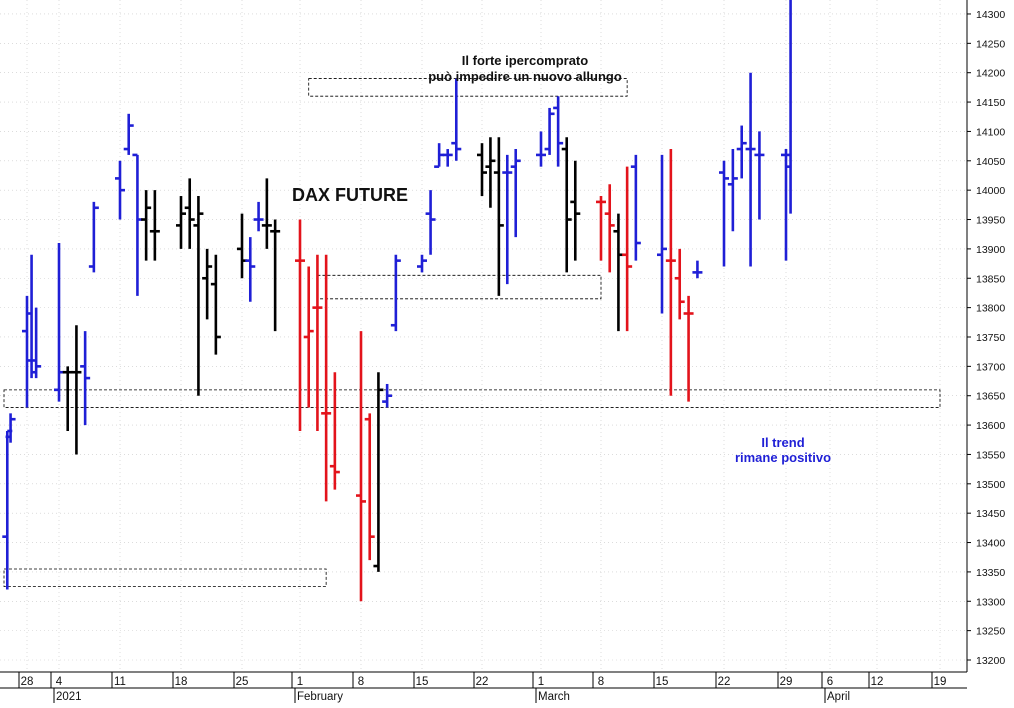 The height and width of the screenshot is (708, 1014). What do you see at coordinates (242, 682) in the screenshot?
I see `x-tick-label: 25` at bounding box center [242, 682].